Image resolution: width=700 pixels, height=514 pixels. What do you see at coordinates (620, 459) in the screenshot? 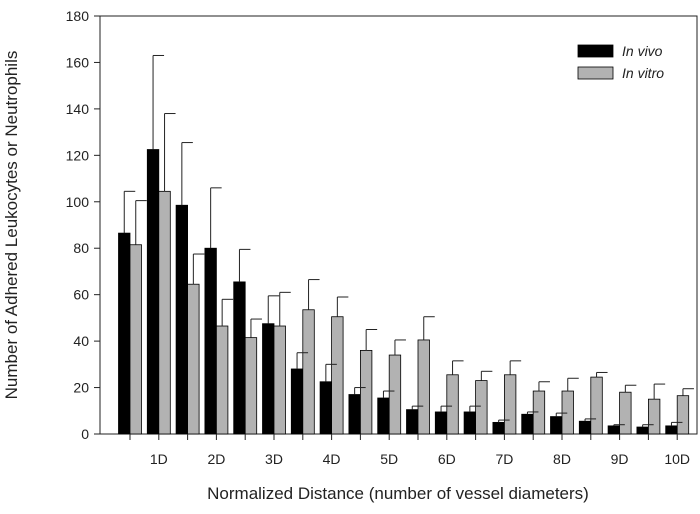
I see `x-tick-label-9D: 9D` at bounding box center [620, 459].